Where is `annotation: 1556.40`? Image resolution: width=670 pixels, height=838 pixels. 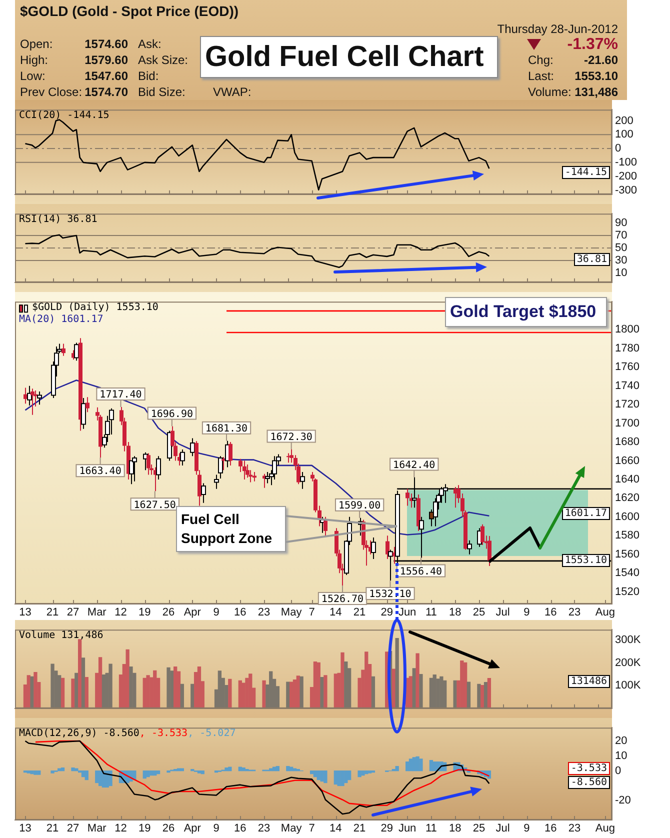
annotation: 1556.40 is located at coordinates (421, 572).